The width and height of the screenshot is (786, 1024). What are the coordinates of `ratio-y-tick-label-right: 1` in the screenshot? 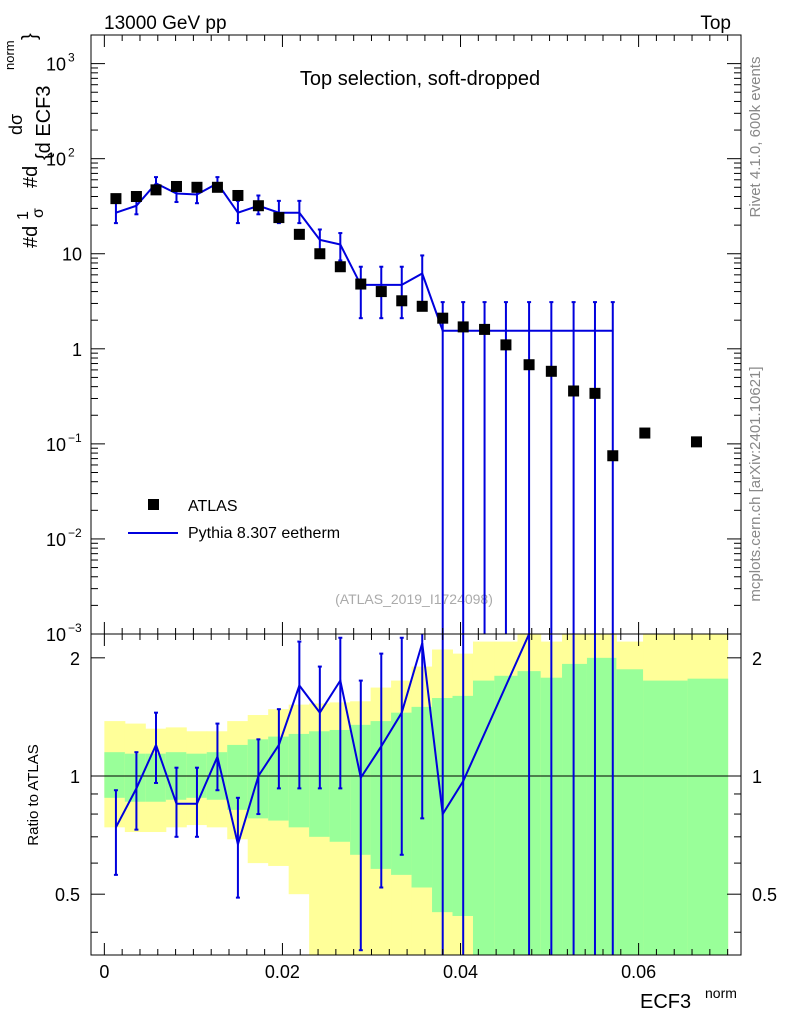 It's located at (757, 777).